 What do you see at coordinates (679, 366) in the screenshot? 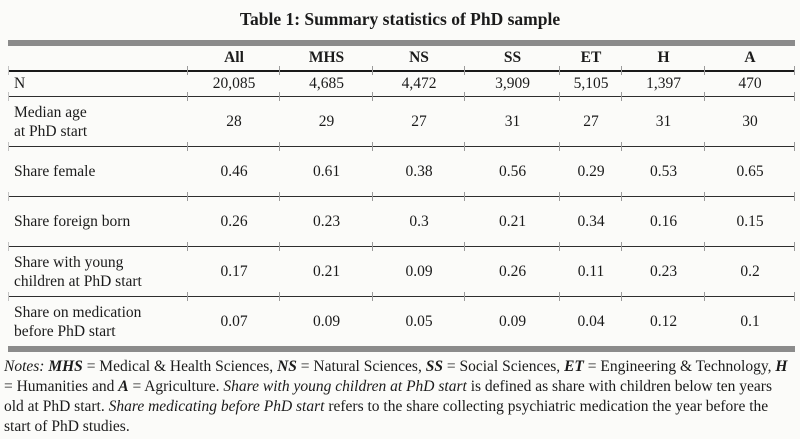
I see `notes-segment: = Engineering & Technology,` at bounding box center [679, 366].